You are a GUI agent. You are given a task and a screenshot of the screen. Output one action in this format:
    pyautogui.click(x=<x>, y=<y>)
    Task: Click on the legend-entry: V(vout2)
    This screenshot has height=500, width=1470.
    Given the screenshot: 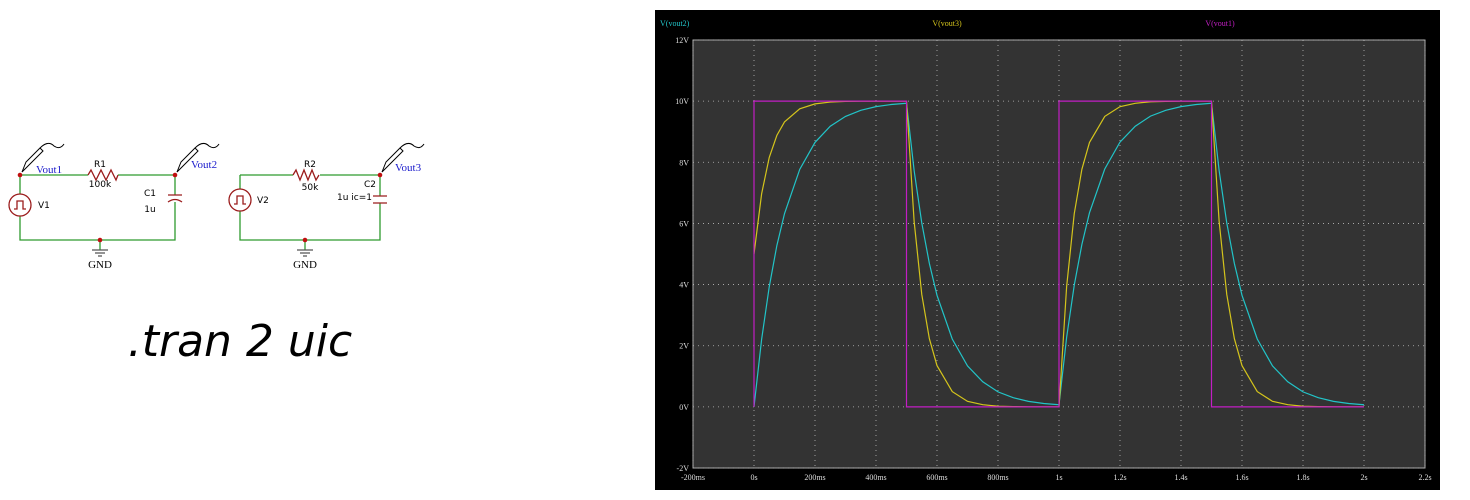 What is the action you would take?
    pyautogui.click(x=675, y=23)
    